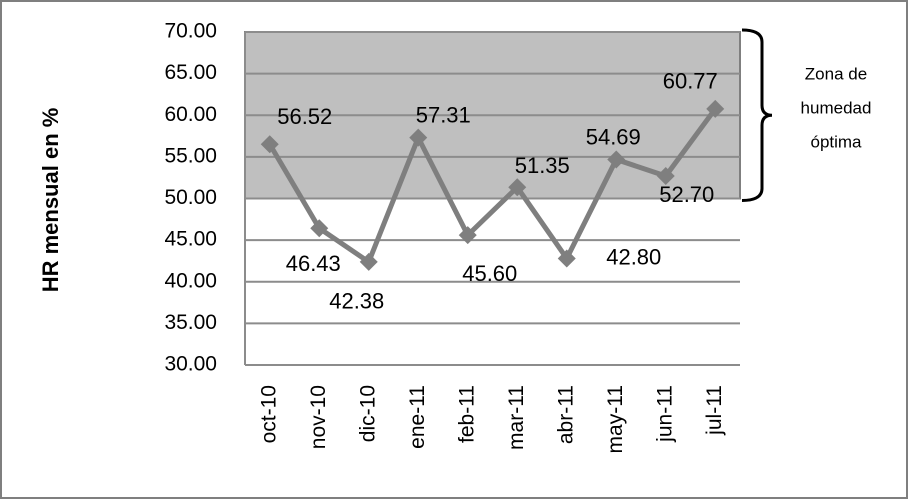  I want to click on y-tick-label: 55.00, so click(190, 155).